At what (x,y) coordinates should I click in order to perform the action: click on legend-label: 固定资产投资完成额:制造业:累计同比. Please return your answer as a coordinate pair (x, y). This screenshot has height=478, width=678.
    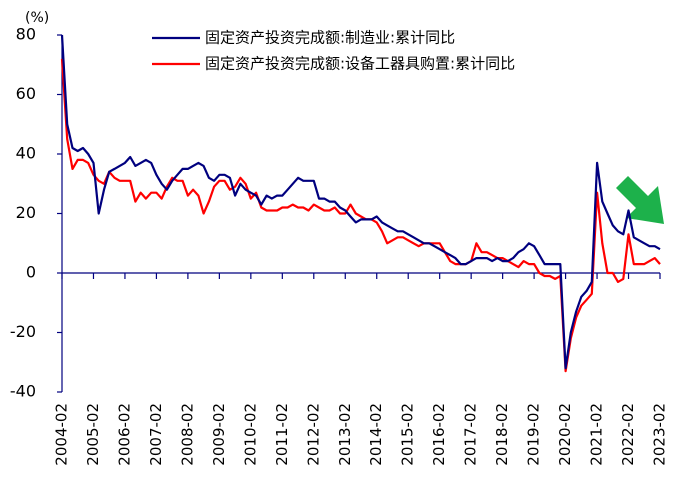
    Looking at the image, I should click on (330, 38).